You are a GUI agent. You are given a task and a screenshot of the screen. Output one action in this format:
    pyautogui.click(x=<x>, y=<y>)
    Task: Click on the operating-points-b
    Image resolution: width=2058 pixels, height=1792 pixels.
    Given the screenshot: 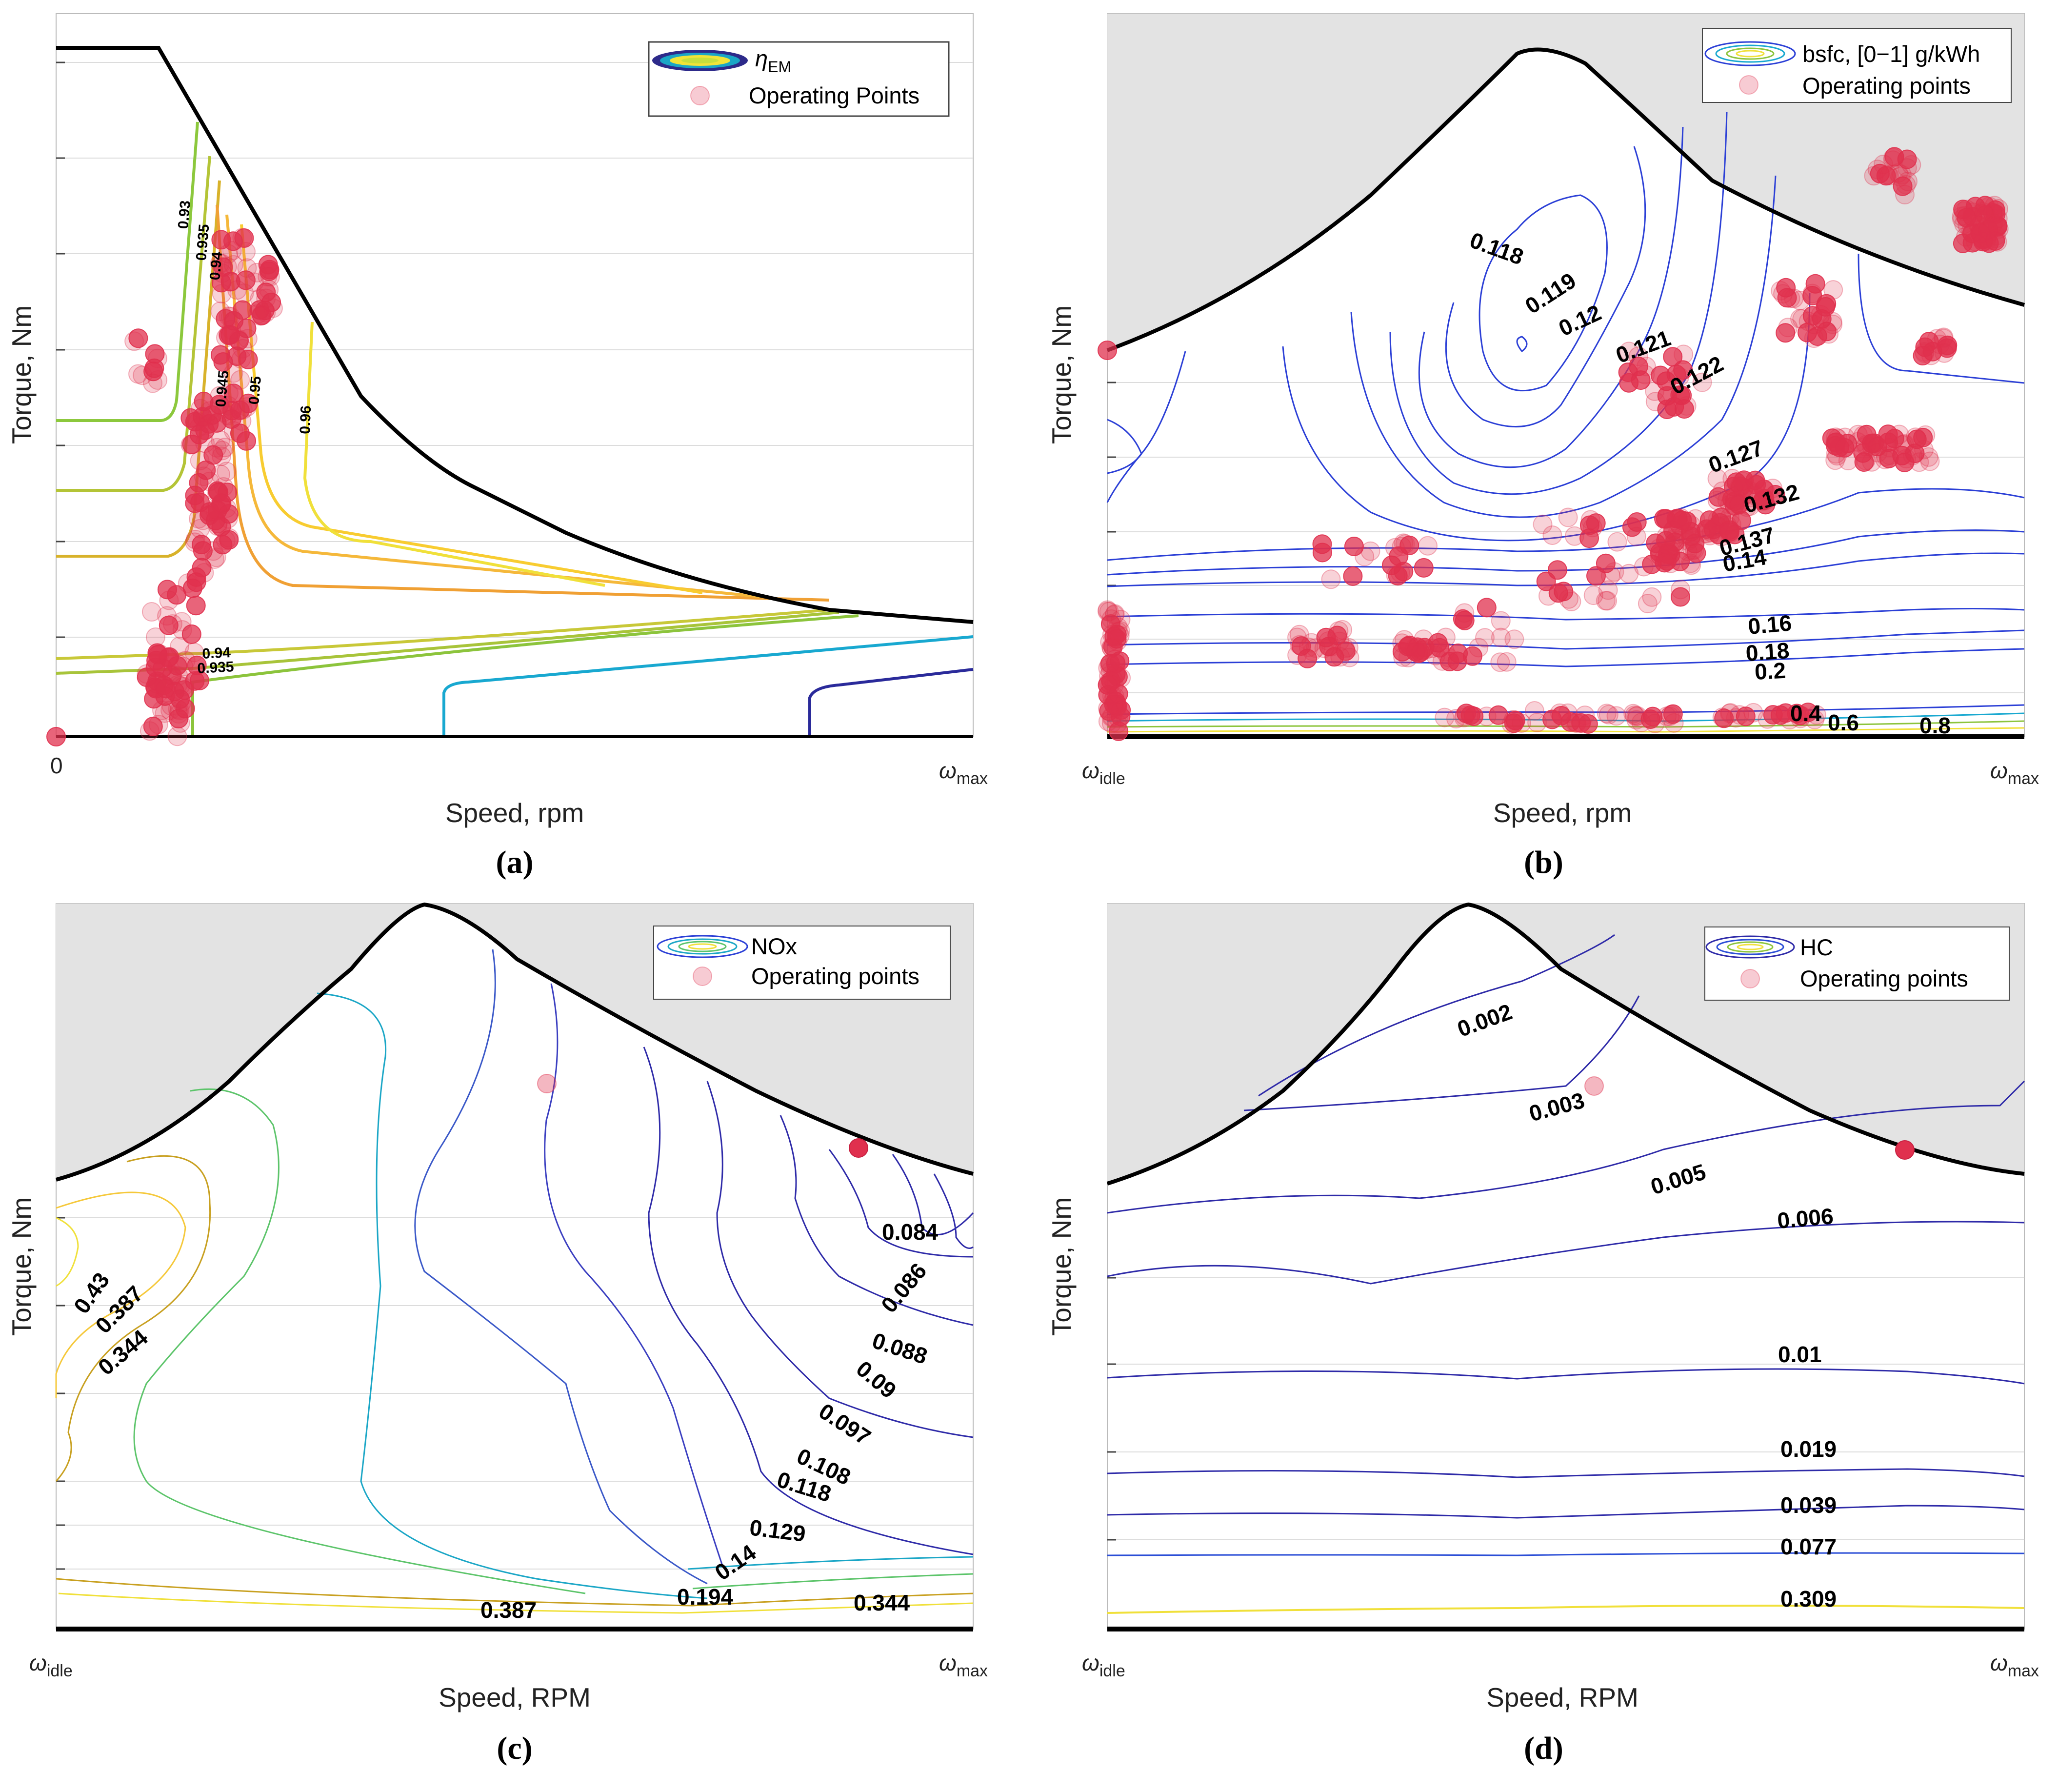 What is the action you would take?
    pyautogui.click(x=1553, y=444)
    